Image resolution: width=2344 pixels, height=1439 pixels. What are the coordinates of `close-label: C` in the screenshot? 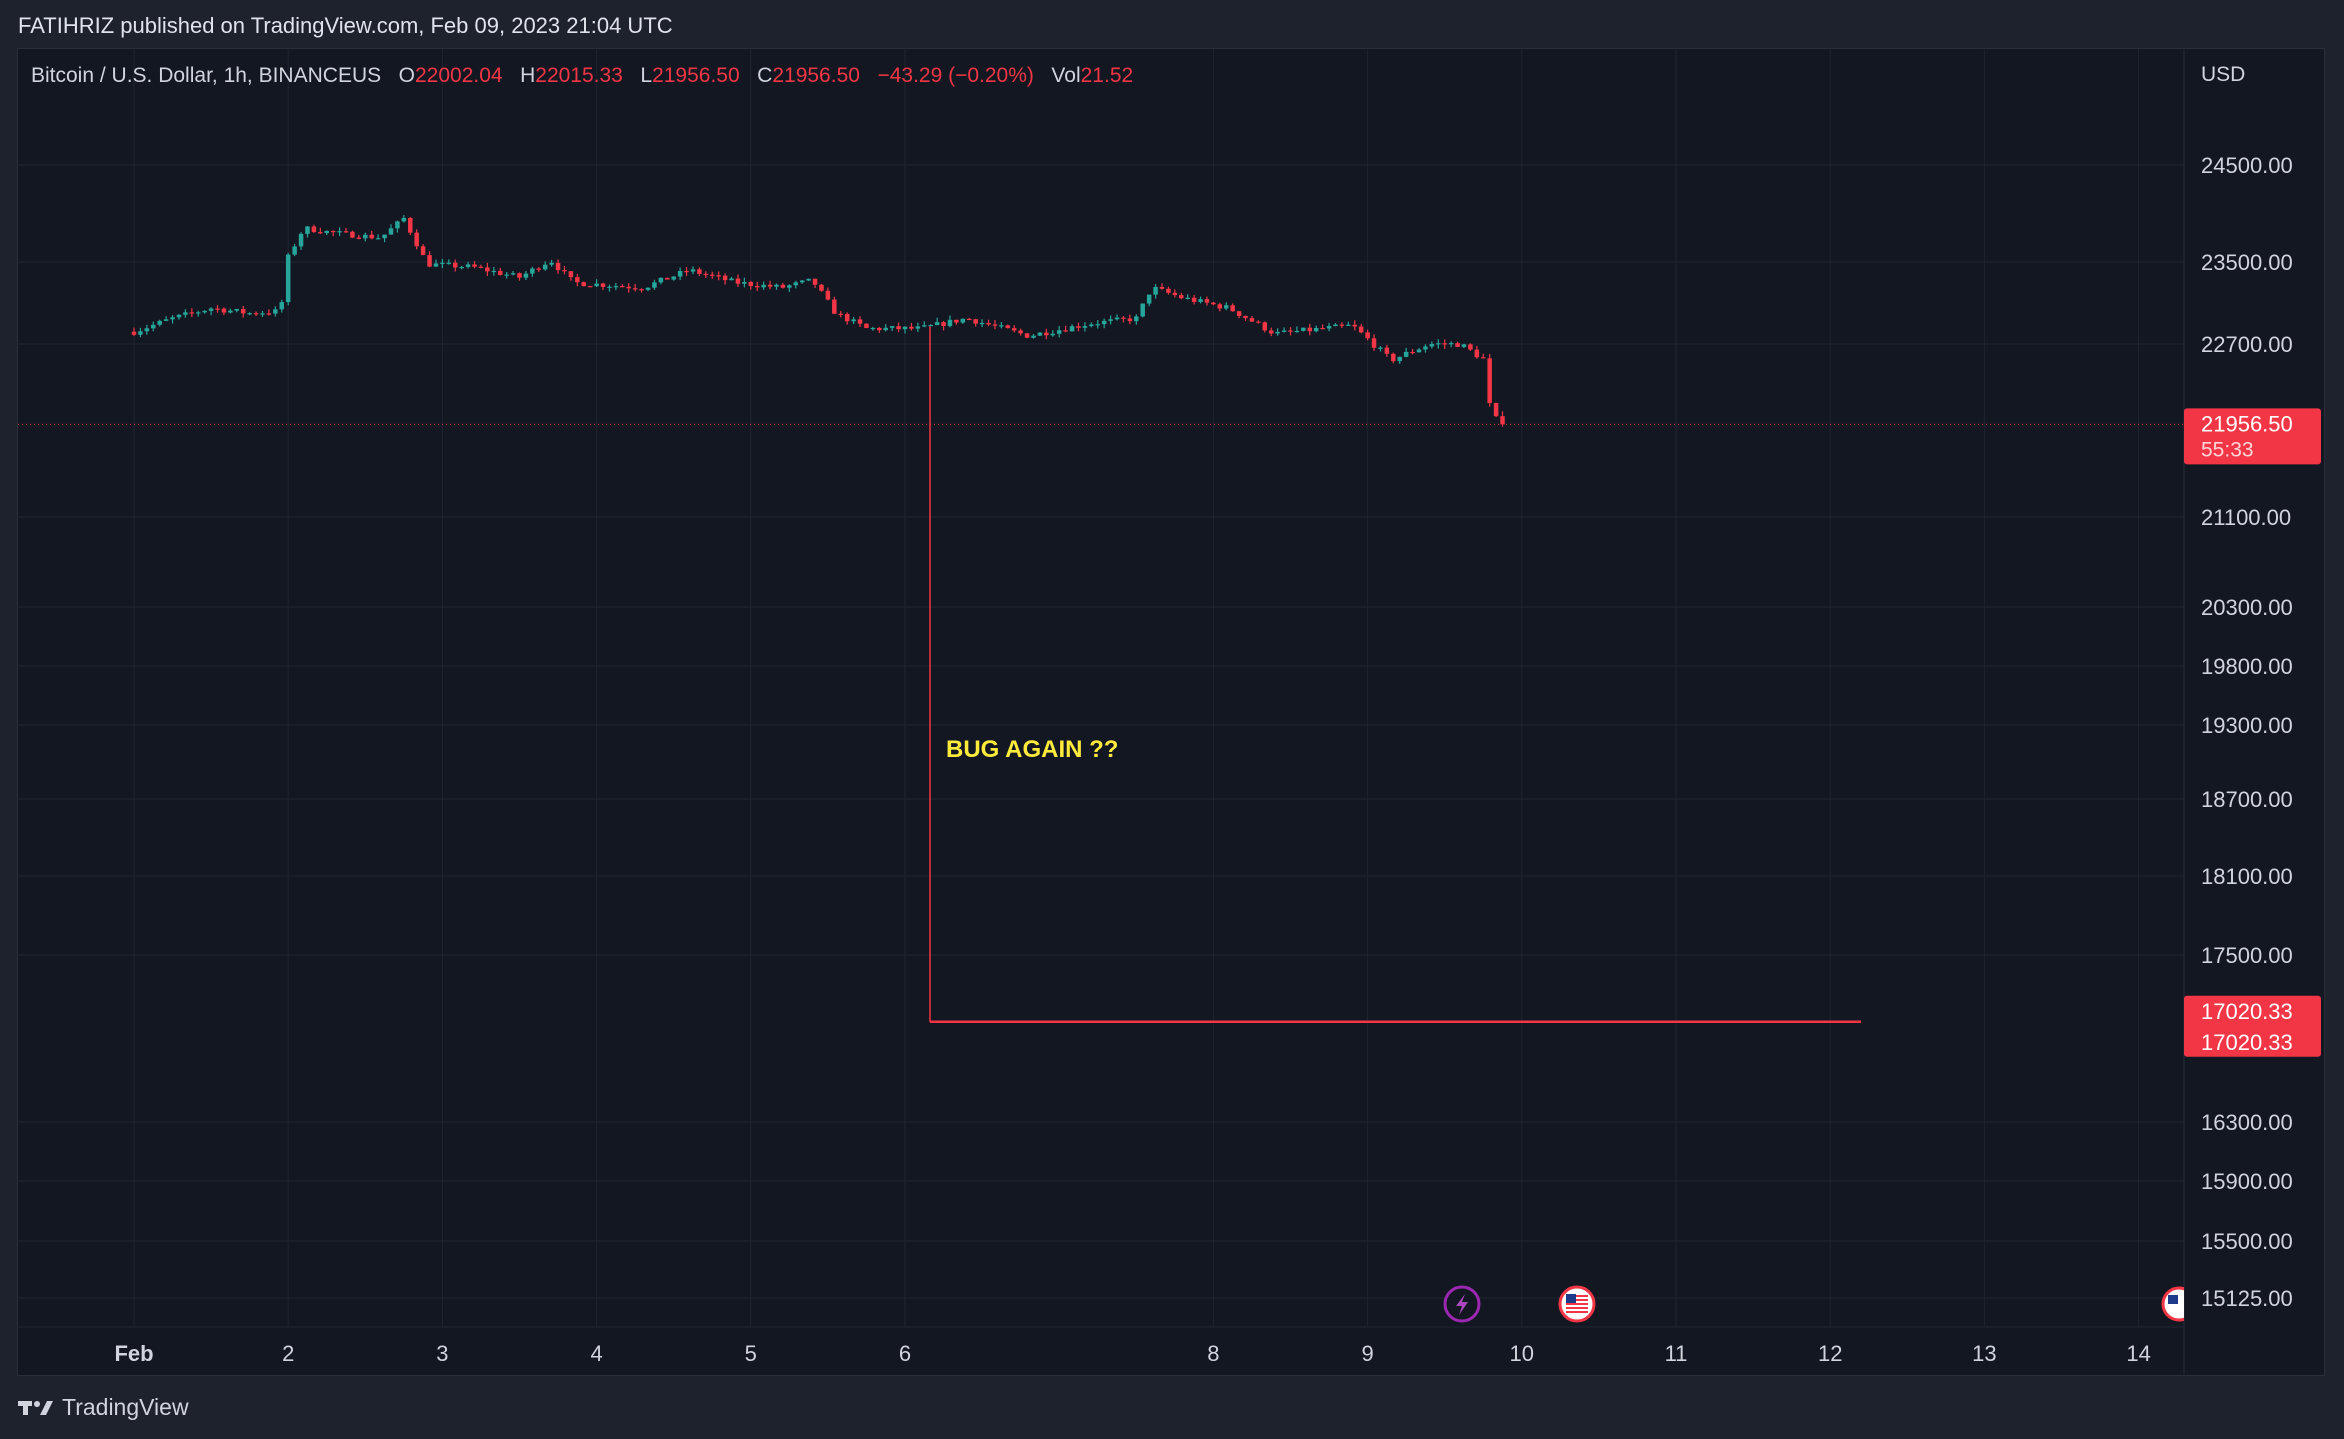 It's located at (765, 75).